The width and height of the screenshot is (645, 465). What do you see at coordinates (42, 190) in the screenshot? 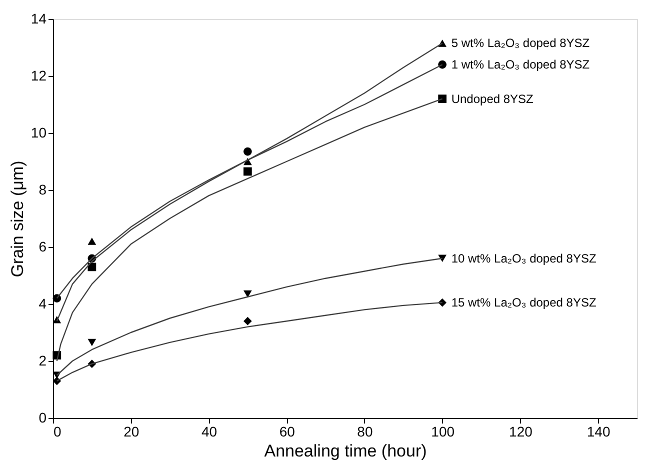
I see `y-tick-label: 8` at bounding box center [42, 190].